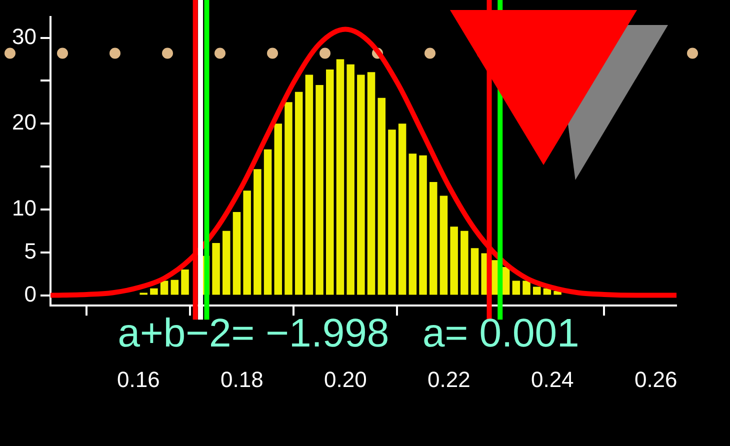 This screenshot has width=730, height=446. What do you see at coordinates (345, 379) in the screenshot?
I see `x-tick-label: 0.20` at bounding box center [345, 379].